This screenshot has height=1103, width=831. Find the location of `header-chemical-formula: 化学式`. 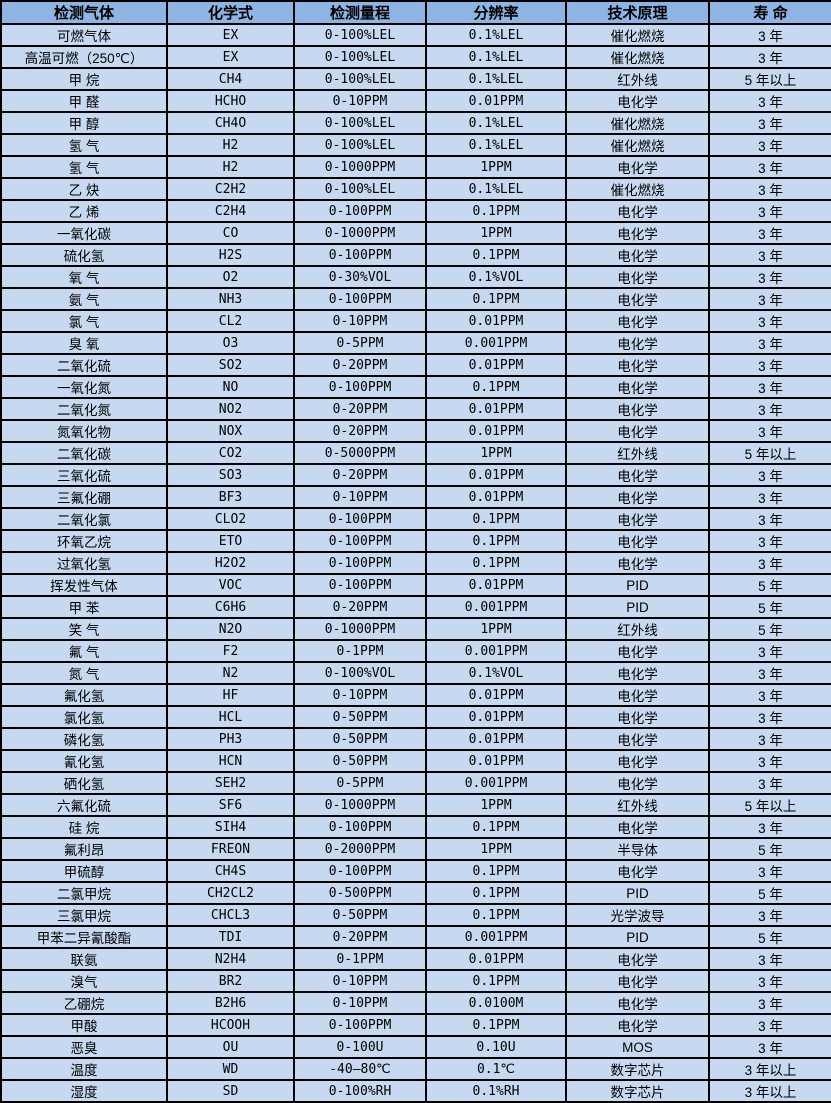

header-chemical-formula: 化学式 is located at coordinates (230, 12).